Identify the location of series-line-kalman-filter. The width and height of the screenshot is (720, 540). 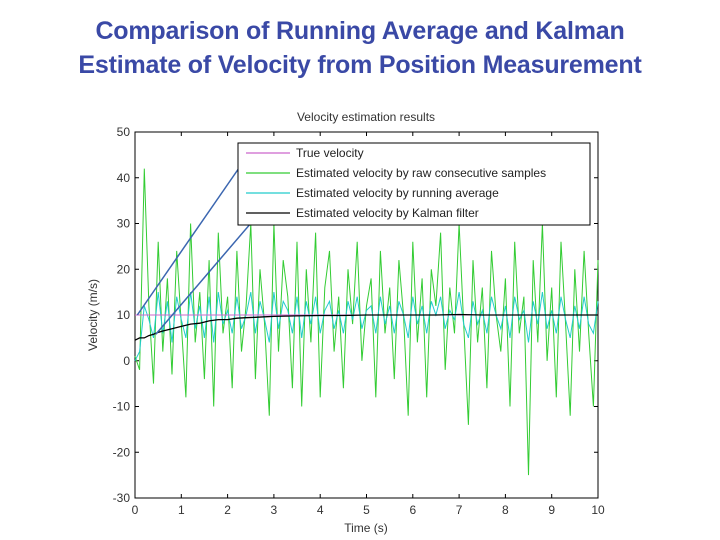
(366, 327).